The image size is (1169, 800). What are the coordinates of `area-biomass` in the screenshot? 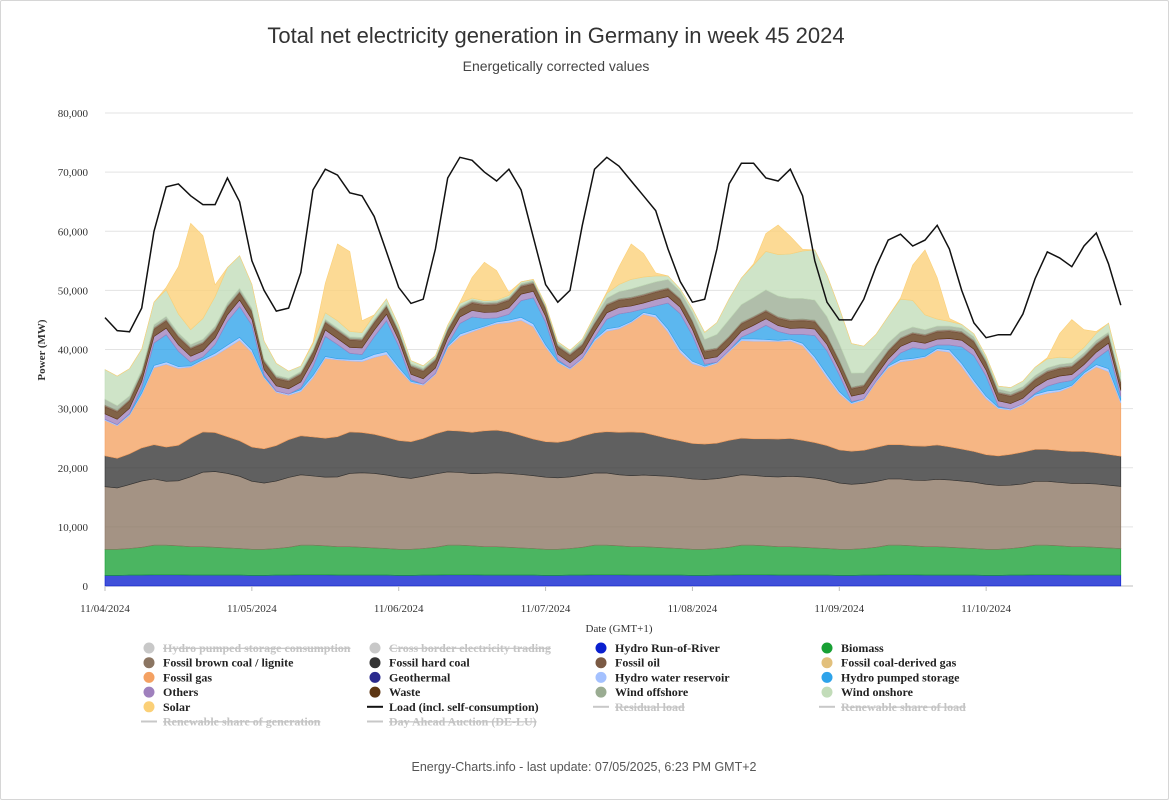 It's located at (613, 560).